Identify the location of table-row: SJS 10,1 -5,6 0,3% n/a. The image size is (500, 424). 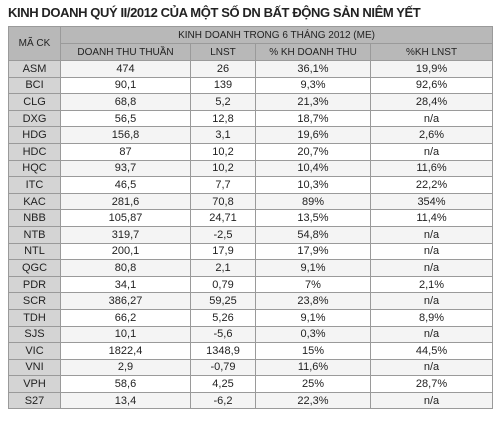
(251, 334).